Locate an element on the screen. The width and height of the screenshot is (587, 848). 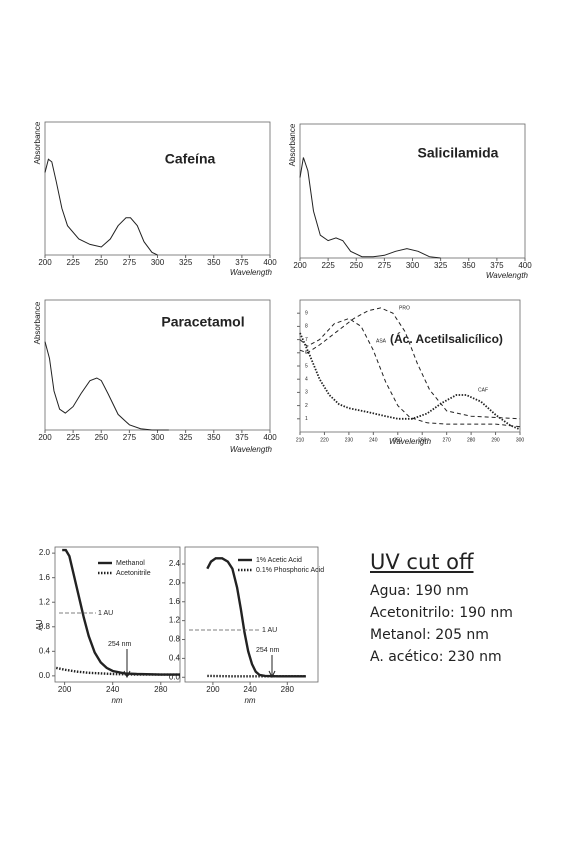
y-tick-label: 2.0 is located at coordinates (45, 552).